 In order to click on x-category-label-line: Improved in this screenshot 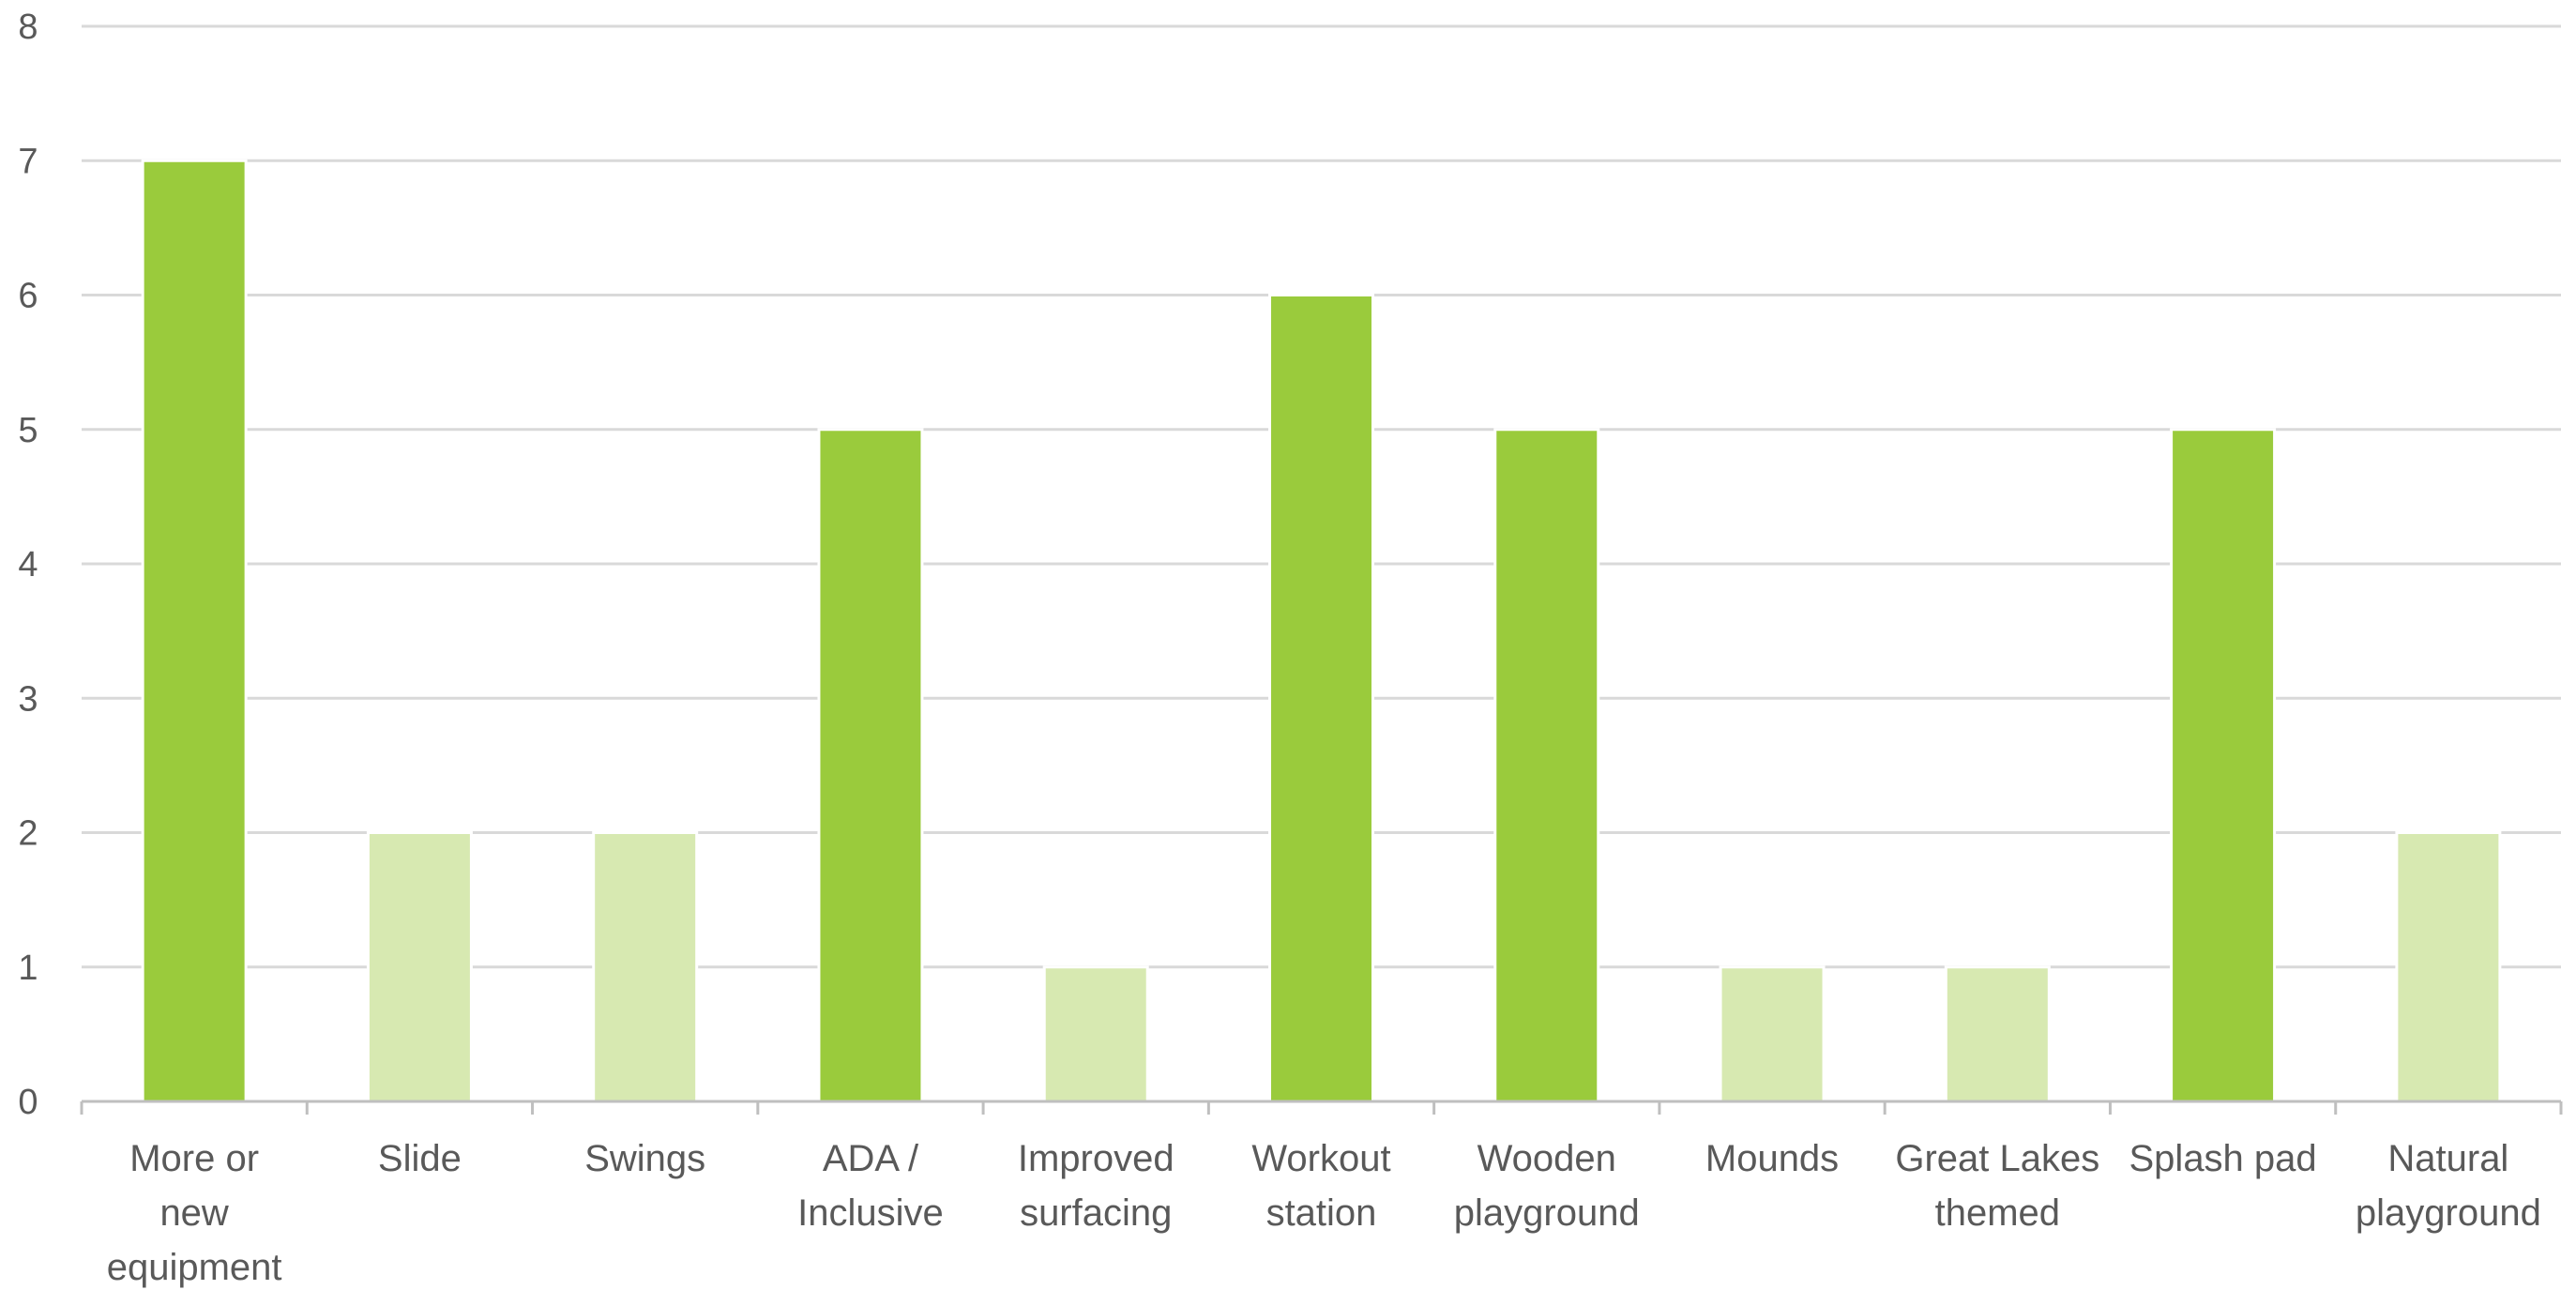, I will do `click(1096, 1158)`.